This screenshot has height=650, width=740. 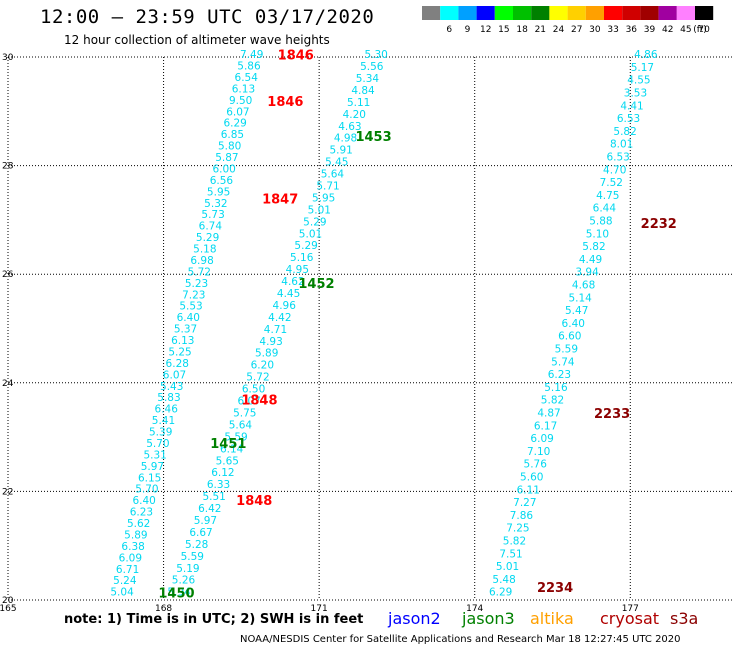 What do you see at coordinates (569, 337) in the screenshot?
I see `swh-value: 6.60` at bounding box center [569, 337].